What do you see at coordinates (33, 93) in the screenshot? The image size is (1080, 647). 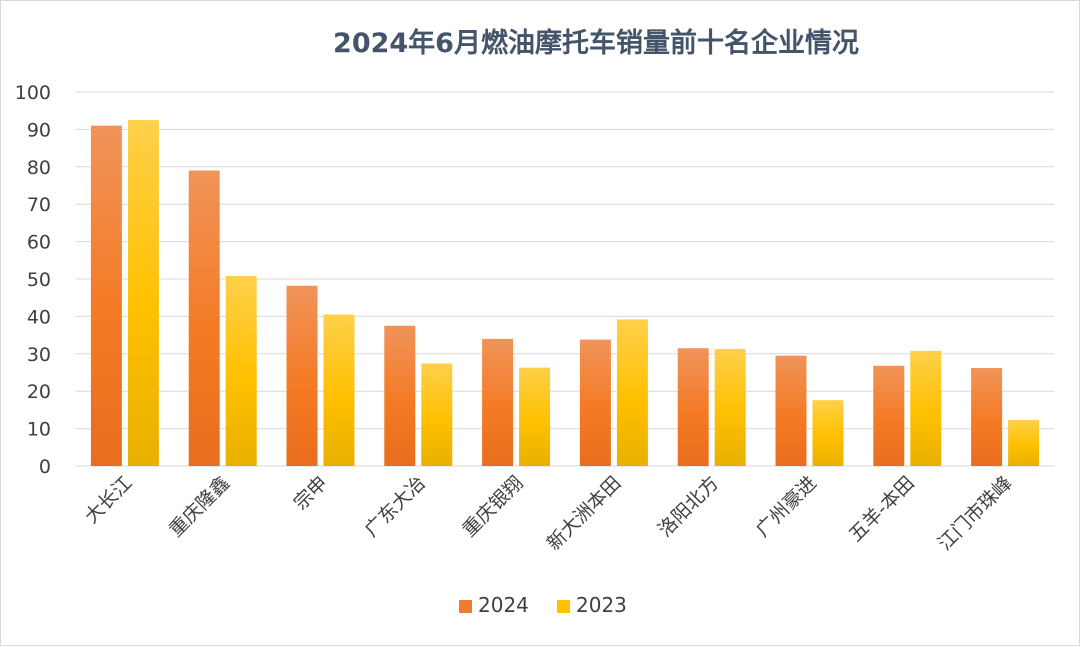 I see `y-tick-label: 100` at bounding box center [33, 93].